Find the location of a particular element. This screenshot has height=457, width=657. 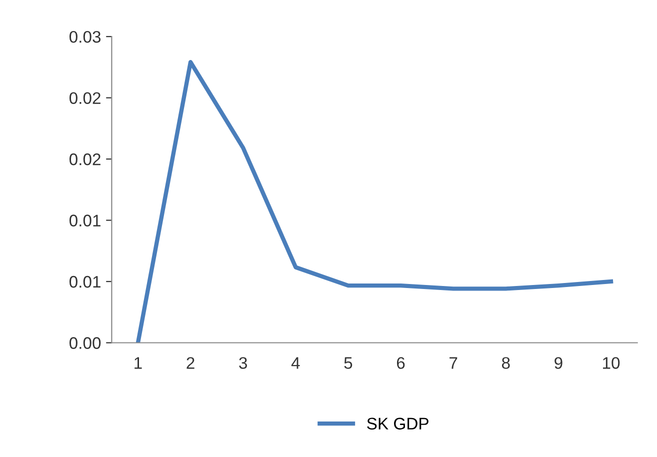

x-tick-label: 1 is located at coordinates (138, 363).